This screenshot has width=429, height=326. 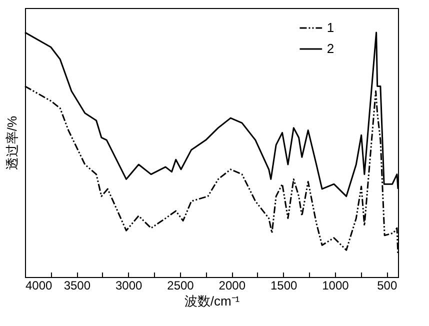 What do you see at coordinates (330, 48) in the screenshot?
I see `legend-label: 2` at bounding box center [330, 48].